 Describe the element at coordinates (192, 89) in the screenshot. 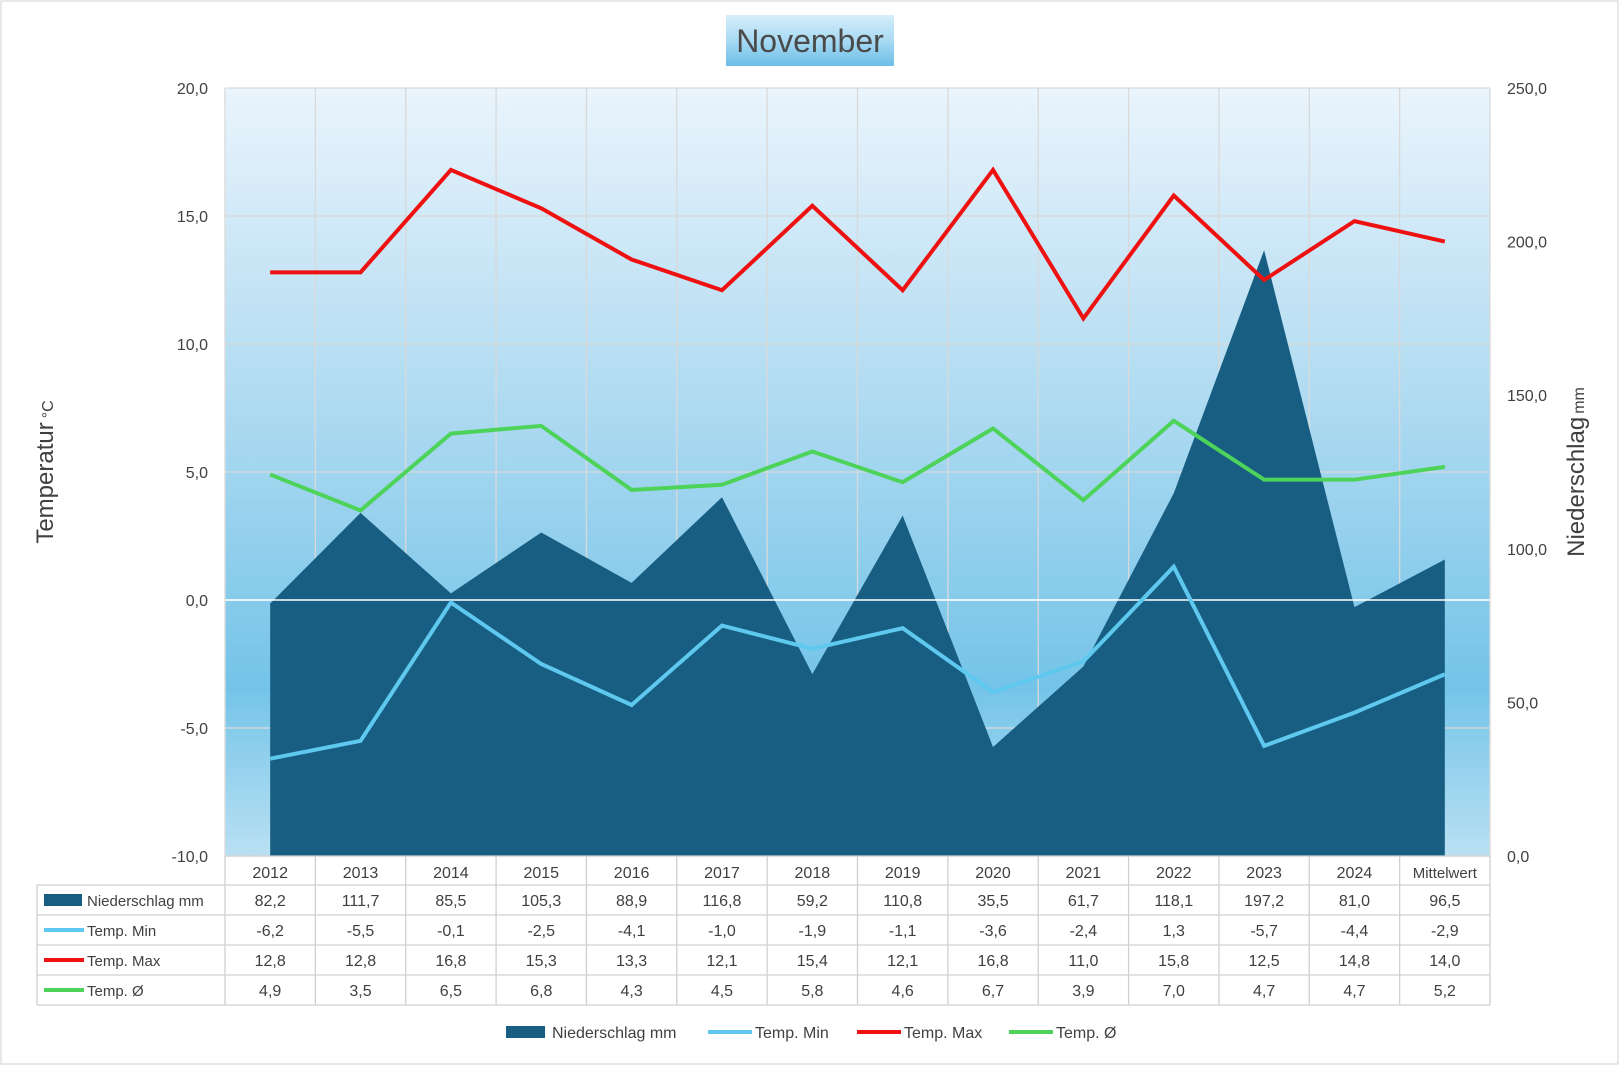

I see `y-left-tick-label: 20,0` at that location.